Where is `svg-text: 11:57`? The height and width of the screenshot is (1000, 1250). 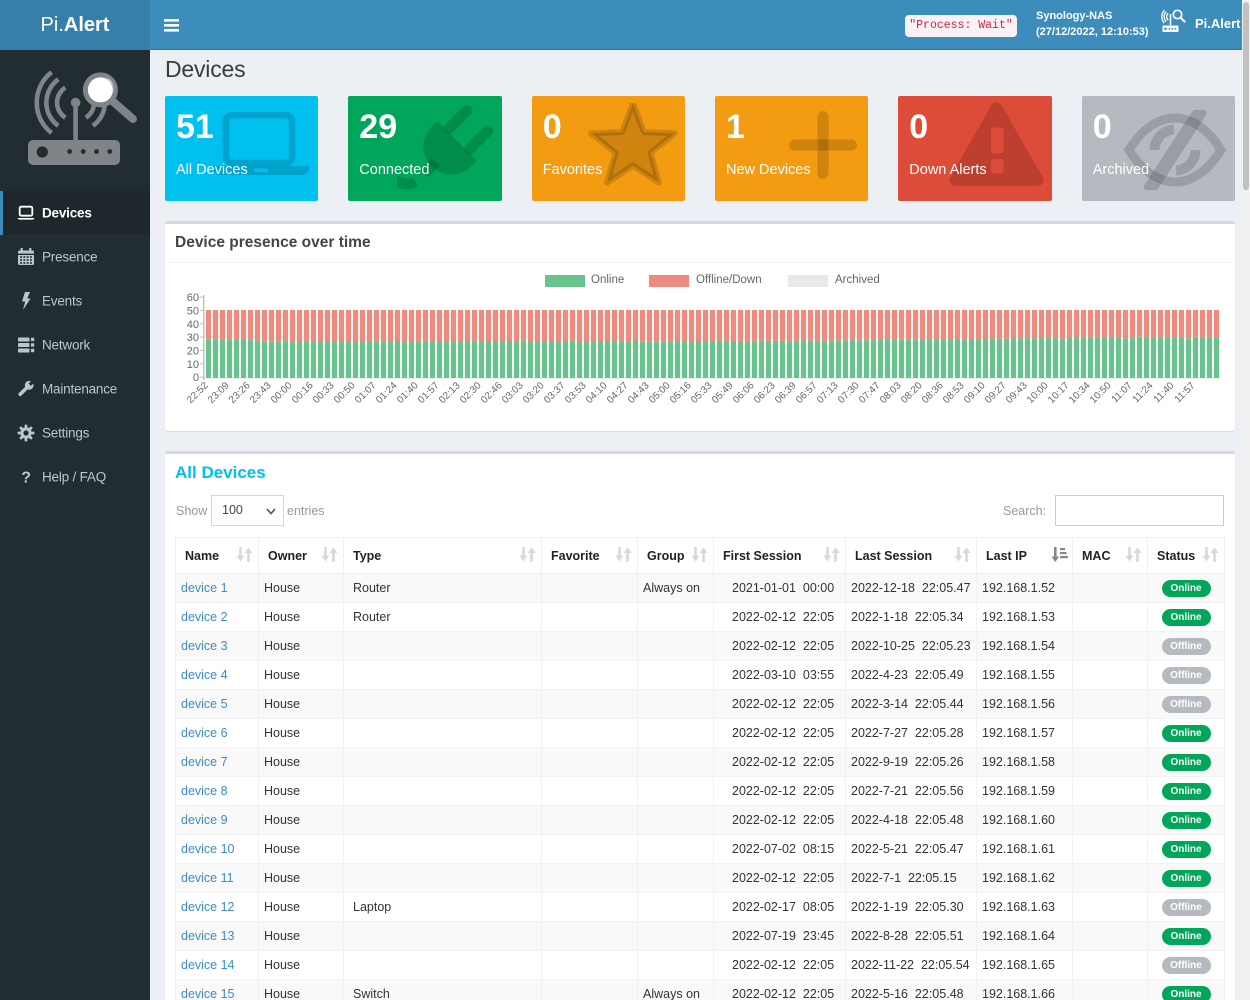 svg-text: 11:57 is located at coordinates (1185, 392).